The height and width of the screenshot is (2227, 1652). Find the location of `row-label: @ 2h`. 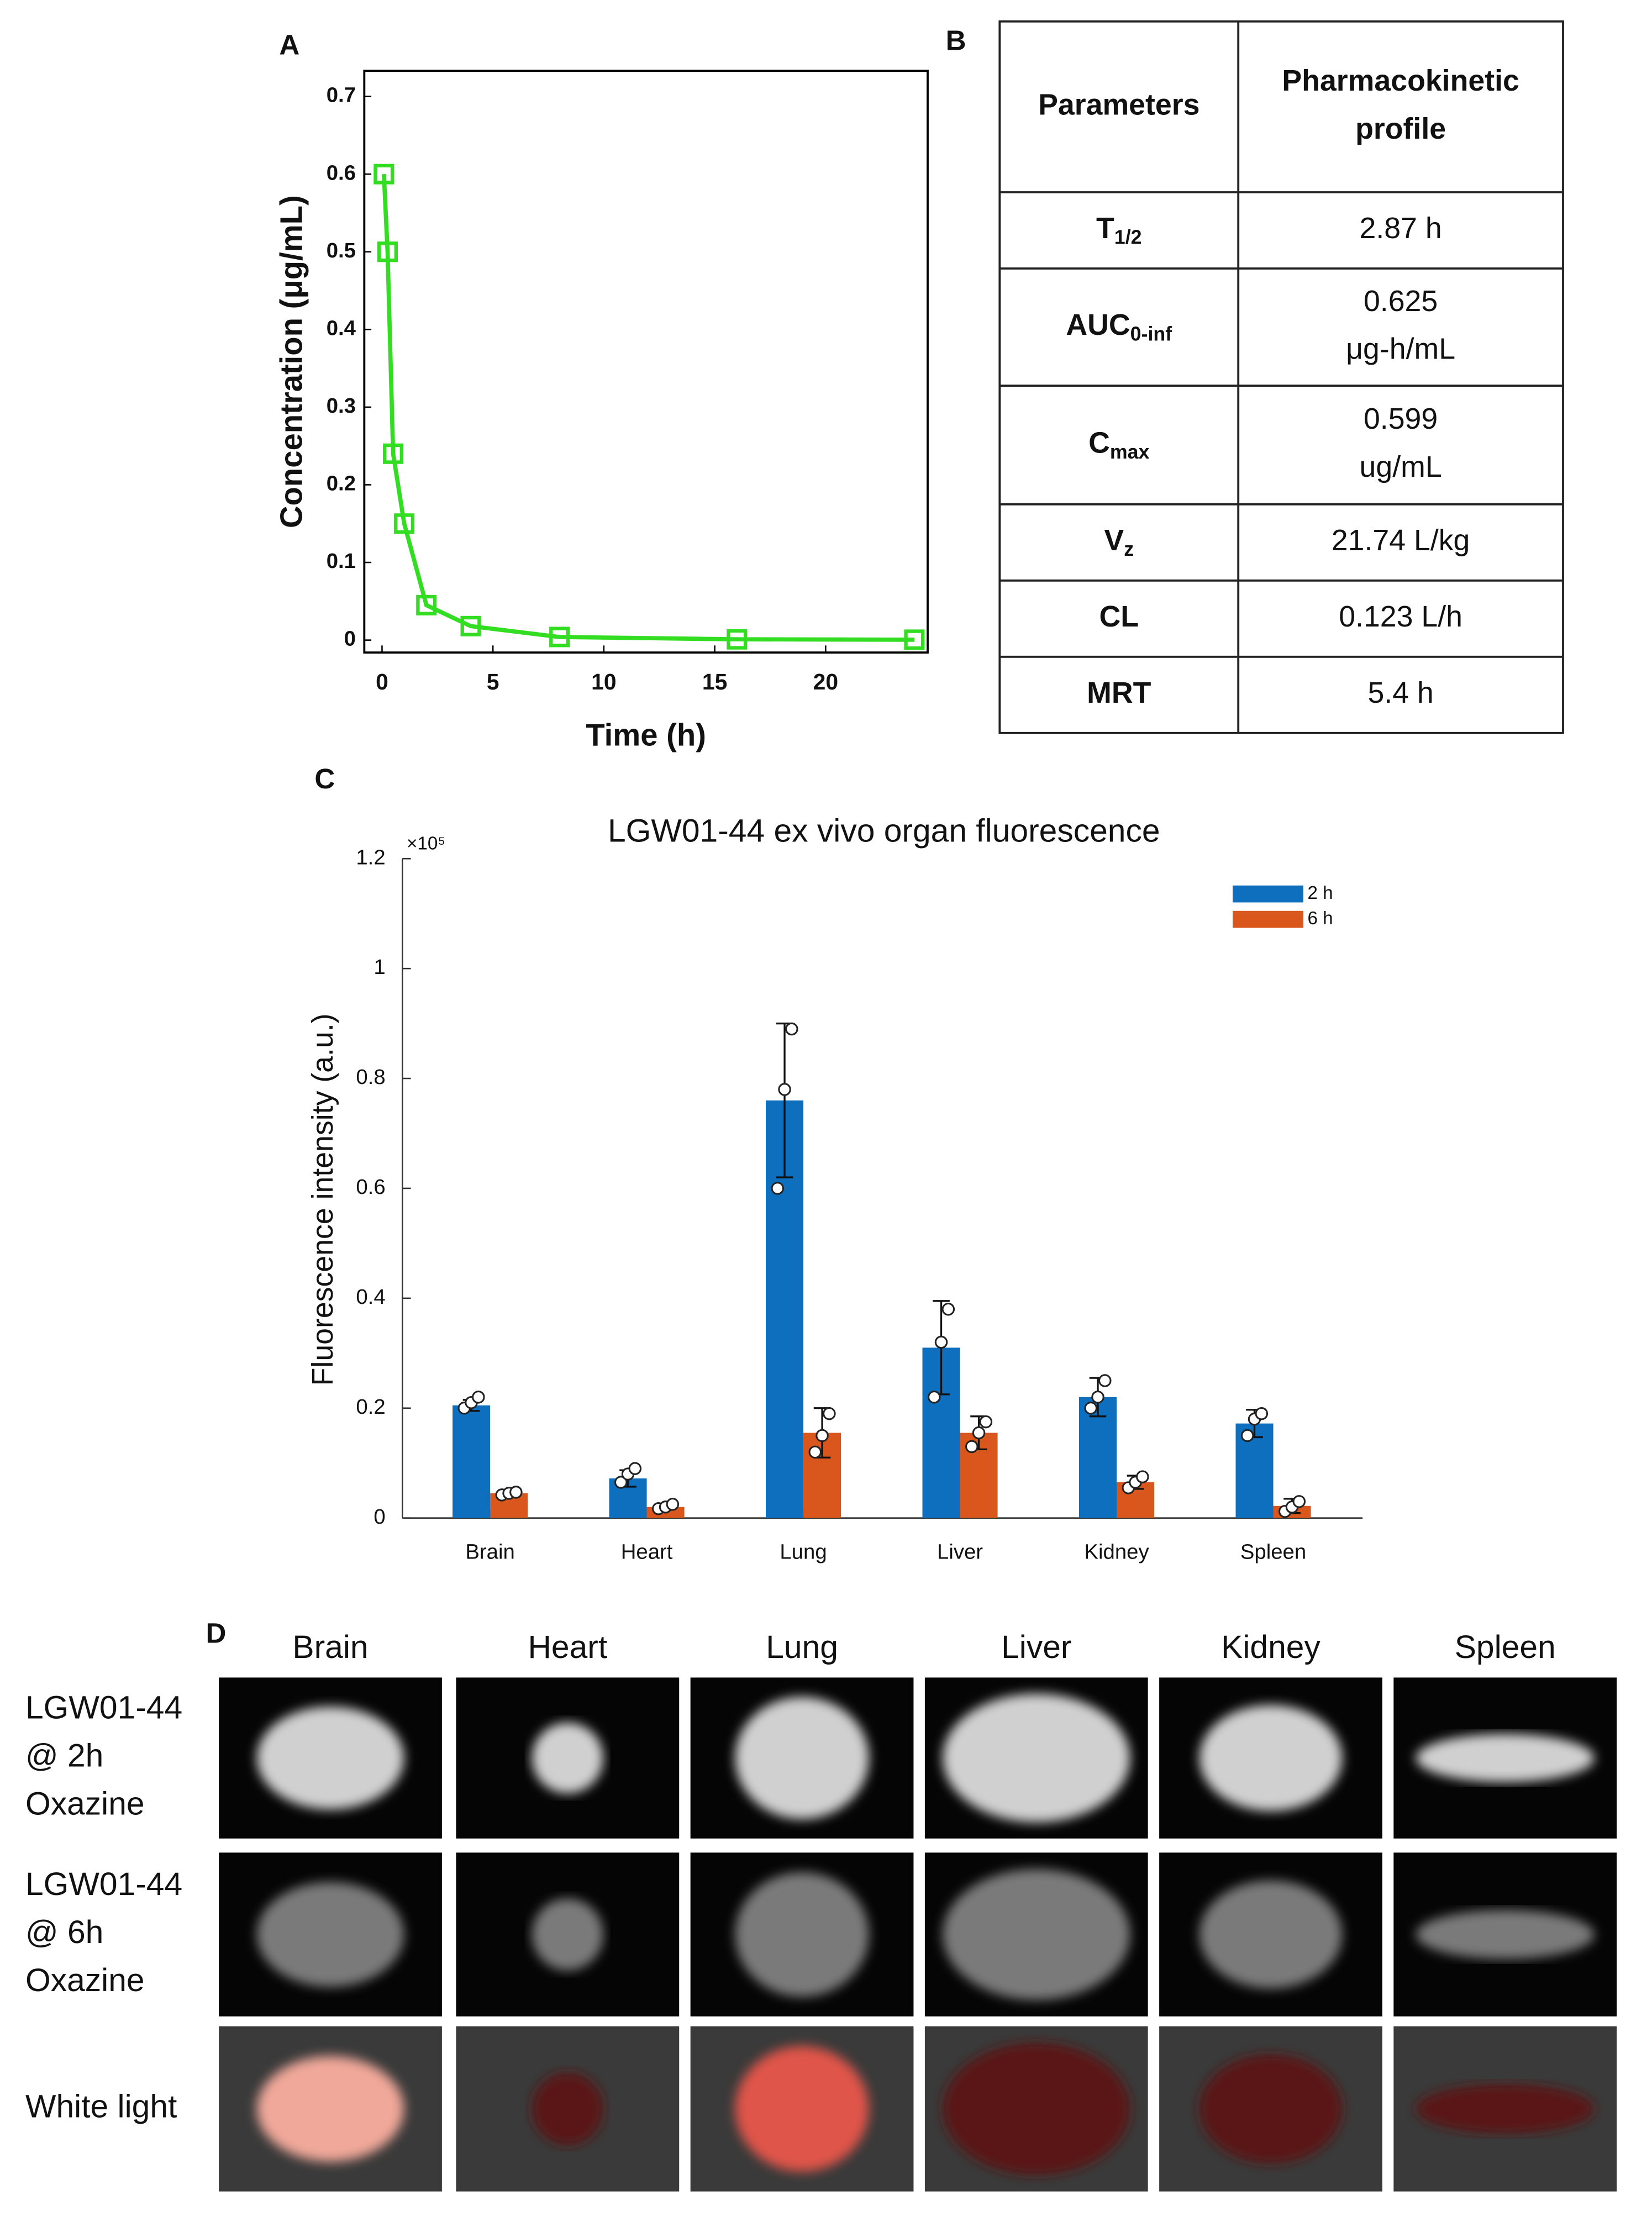

row-label: @ 2h is located at coordinates (64, 1756).